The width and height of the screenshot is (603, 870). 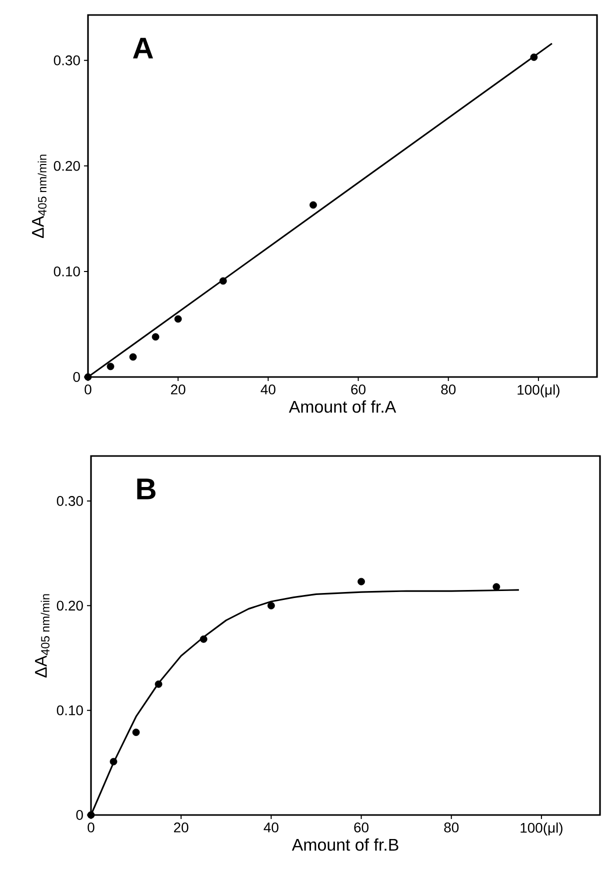 What do you see at coordinates (146, 489) in the screenshot?
I see `text: B` at bounding box center [146, 489].